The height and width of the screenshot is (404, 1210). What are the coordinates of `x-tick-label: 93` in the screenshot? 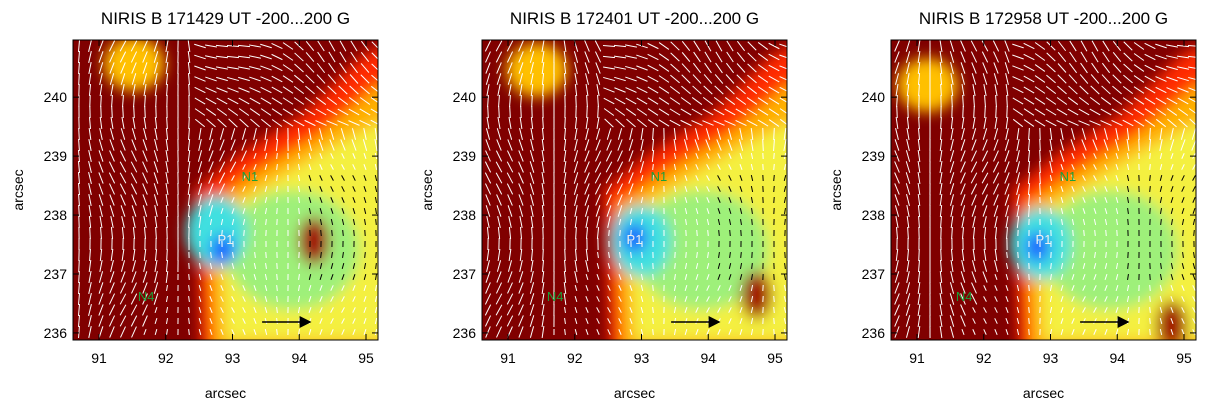 It's located at (233, 358).